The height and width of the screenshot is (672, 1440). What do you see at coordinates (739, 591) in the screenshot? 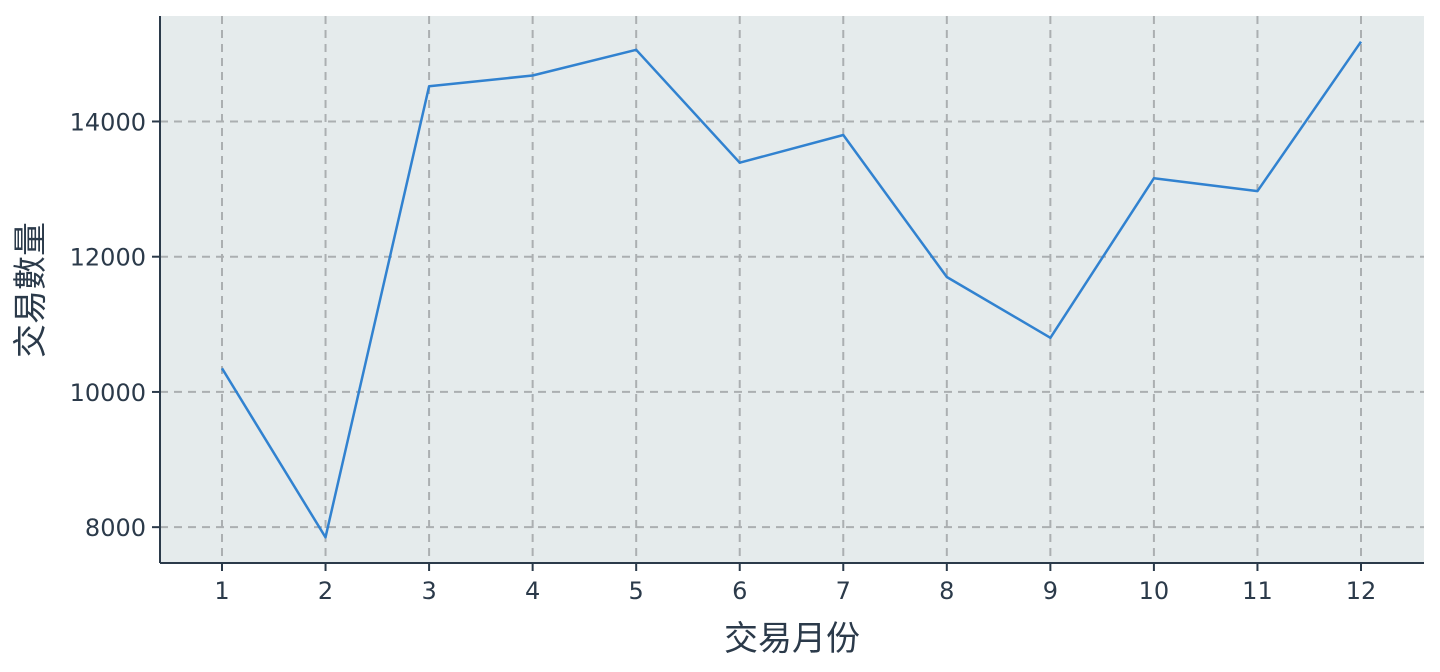
I see `x-tick-label: 6` at bounding box center [739, 591].